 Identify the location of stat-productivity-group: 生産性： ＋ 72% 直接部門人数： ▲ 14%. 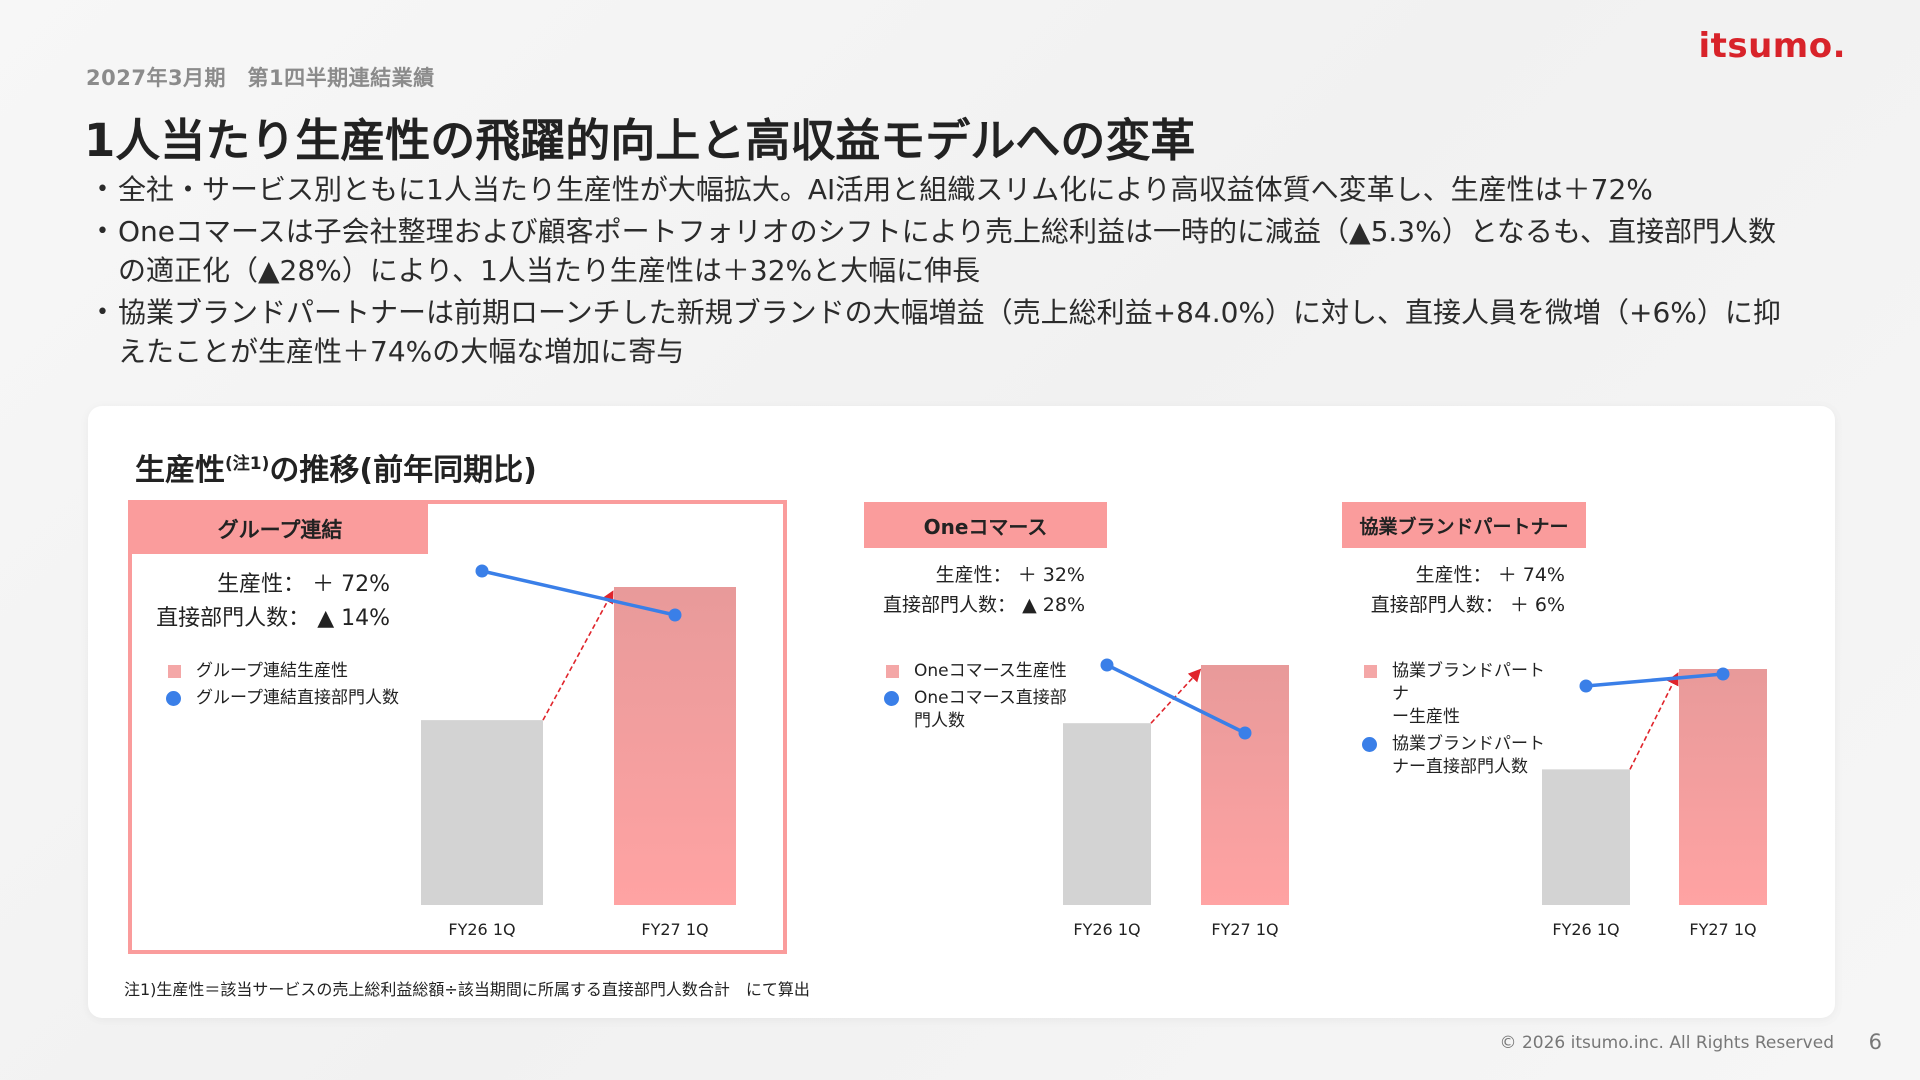
(273, 601).